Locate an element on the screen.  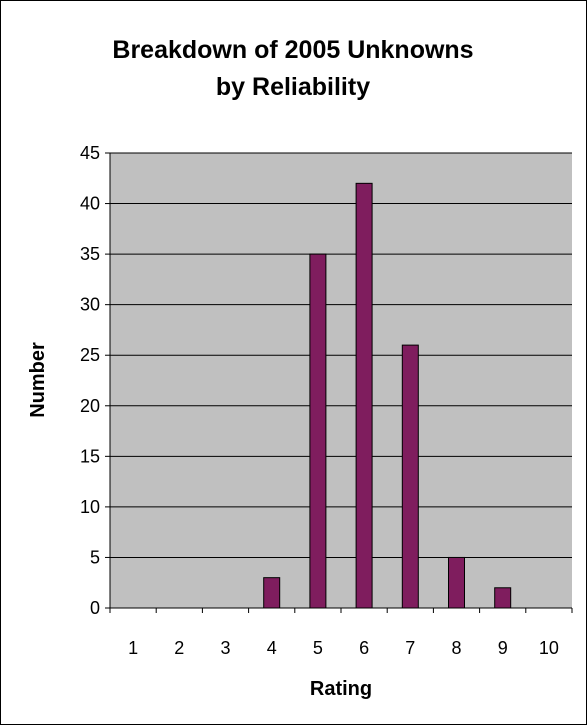
y-tick-label: 10 is located at coordinates (90, 507).